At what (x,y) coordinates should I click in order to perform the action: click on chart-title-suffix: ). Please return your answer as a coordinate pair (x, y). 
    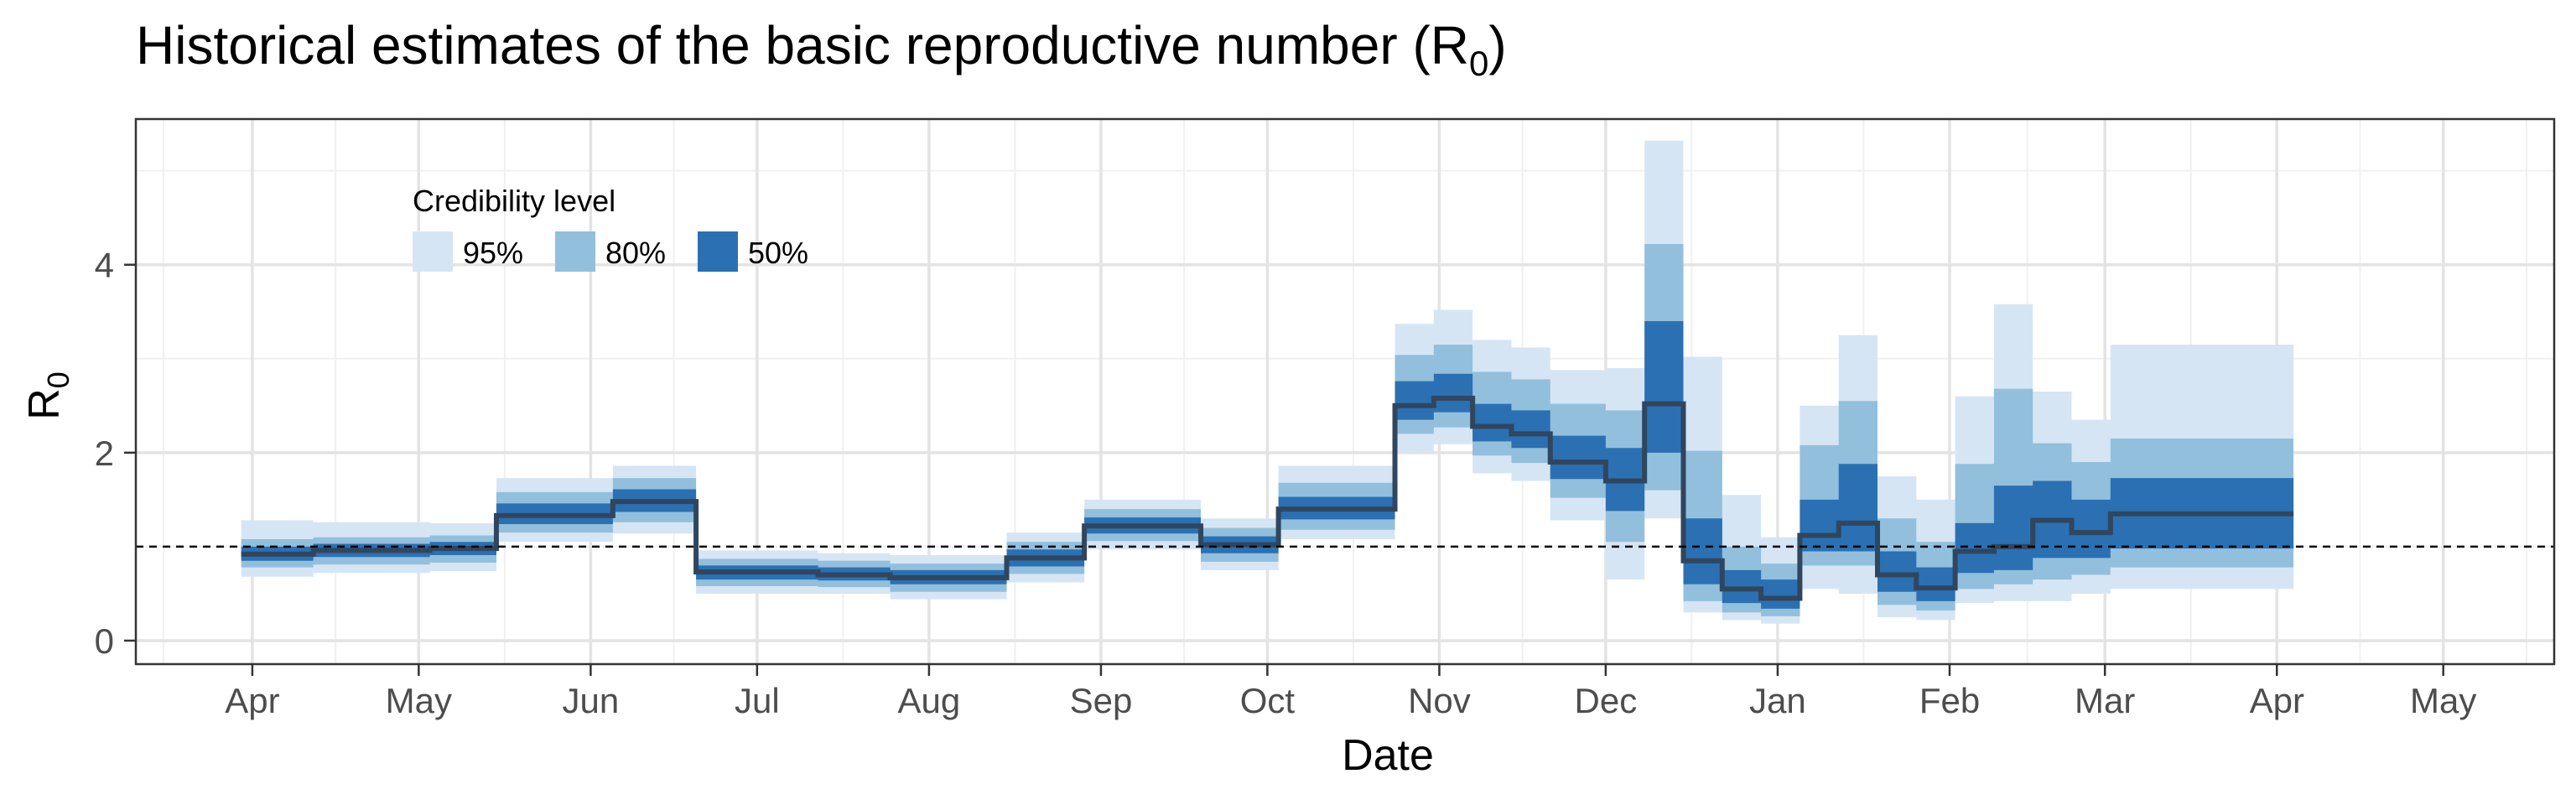
    Looking at the image, I should click on (1497, 45).